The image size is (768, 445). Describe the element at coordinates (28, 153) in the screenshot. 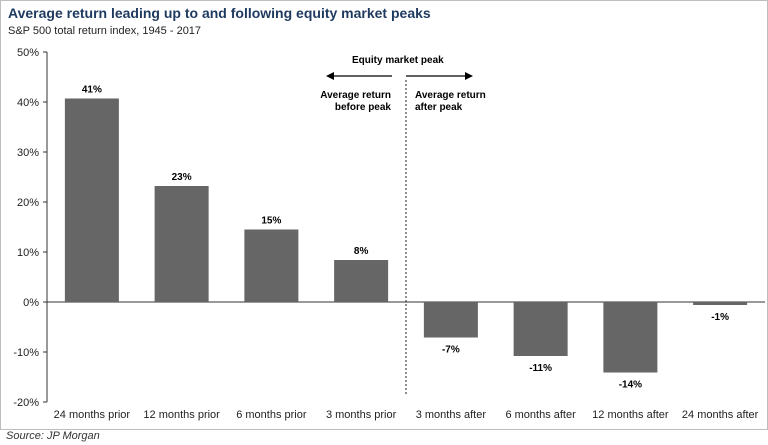

I see `y-tick-label: 30%` at that location.